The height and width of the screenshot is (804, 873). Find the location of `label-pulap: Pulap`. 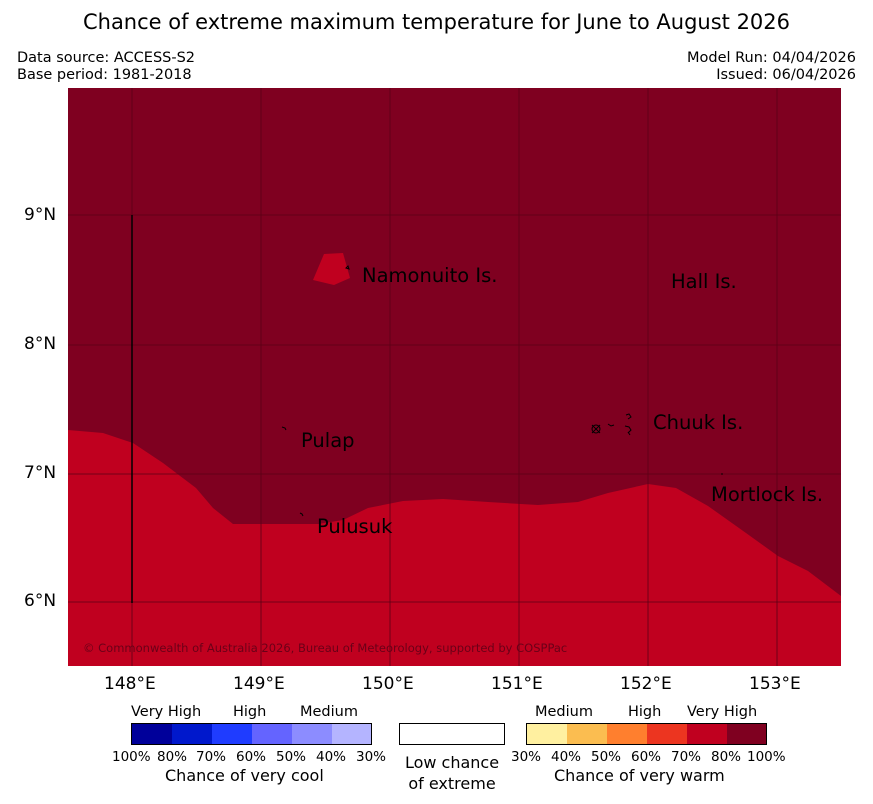

label-pulap: Pulap is located at coordinates (328, 440).